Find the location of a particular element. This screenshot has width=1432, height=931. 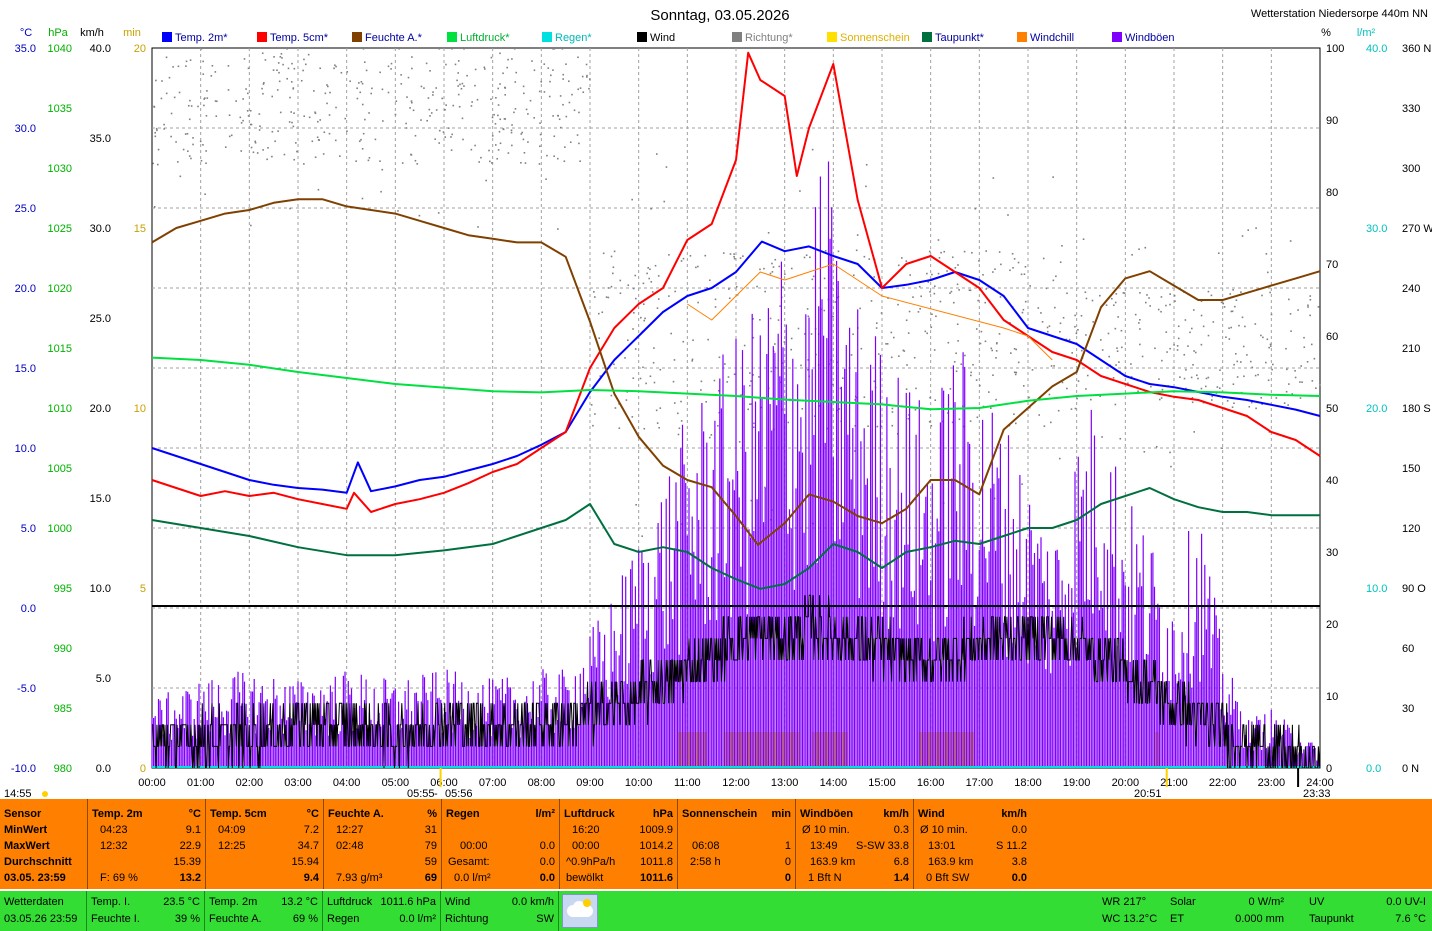

time-tick: 24:00 is located at coordinates (1320, 783).